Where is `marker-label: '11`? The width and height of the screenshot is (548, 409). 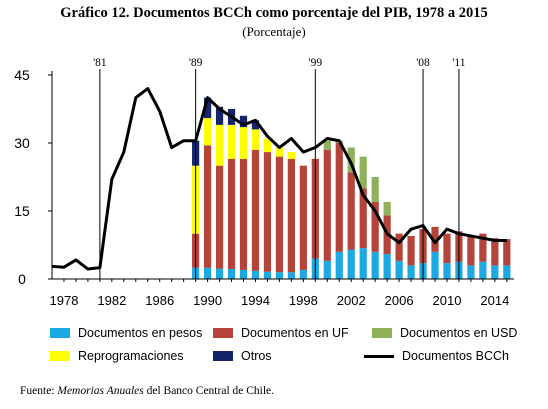
marker-label: '11 is located at coordinates (458, 63).